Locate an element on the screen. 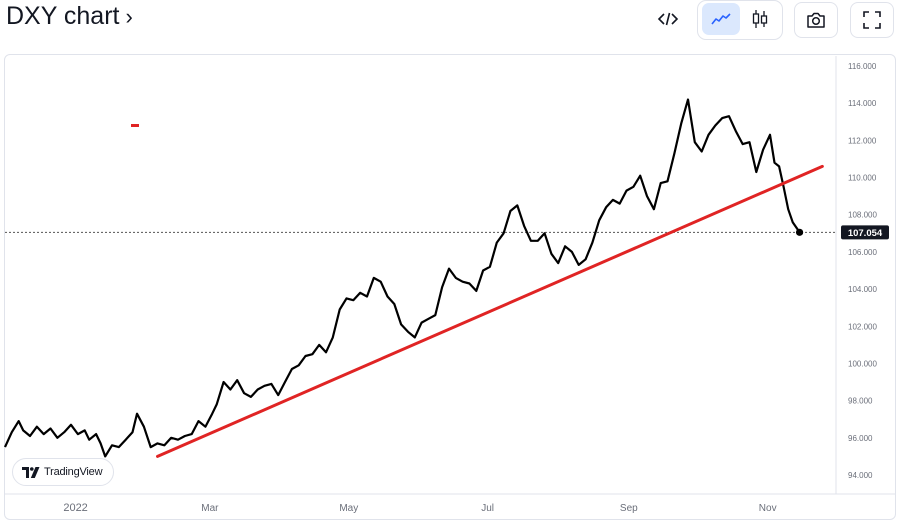 This screenshot has height=524, width=900. price-tick-label: 106.000 is located at coordinates (862, 252).